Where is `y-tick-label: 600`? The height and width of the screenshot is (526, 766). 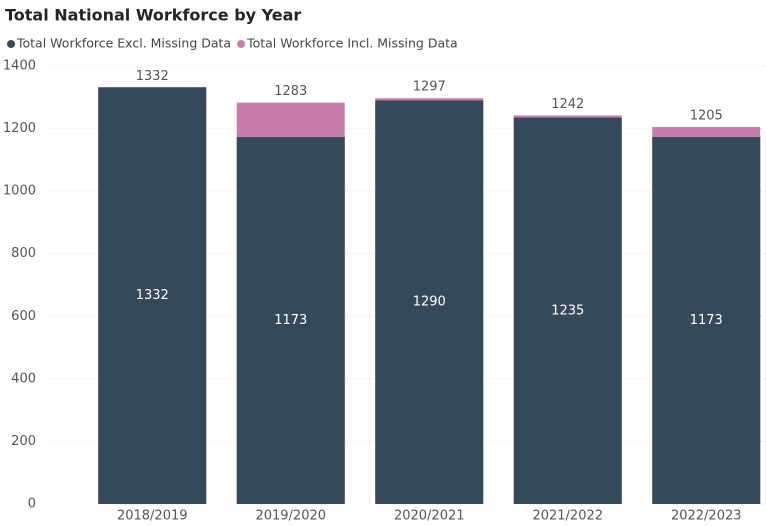
y-tick-label: 600 is located at coordinates (23, 316).